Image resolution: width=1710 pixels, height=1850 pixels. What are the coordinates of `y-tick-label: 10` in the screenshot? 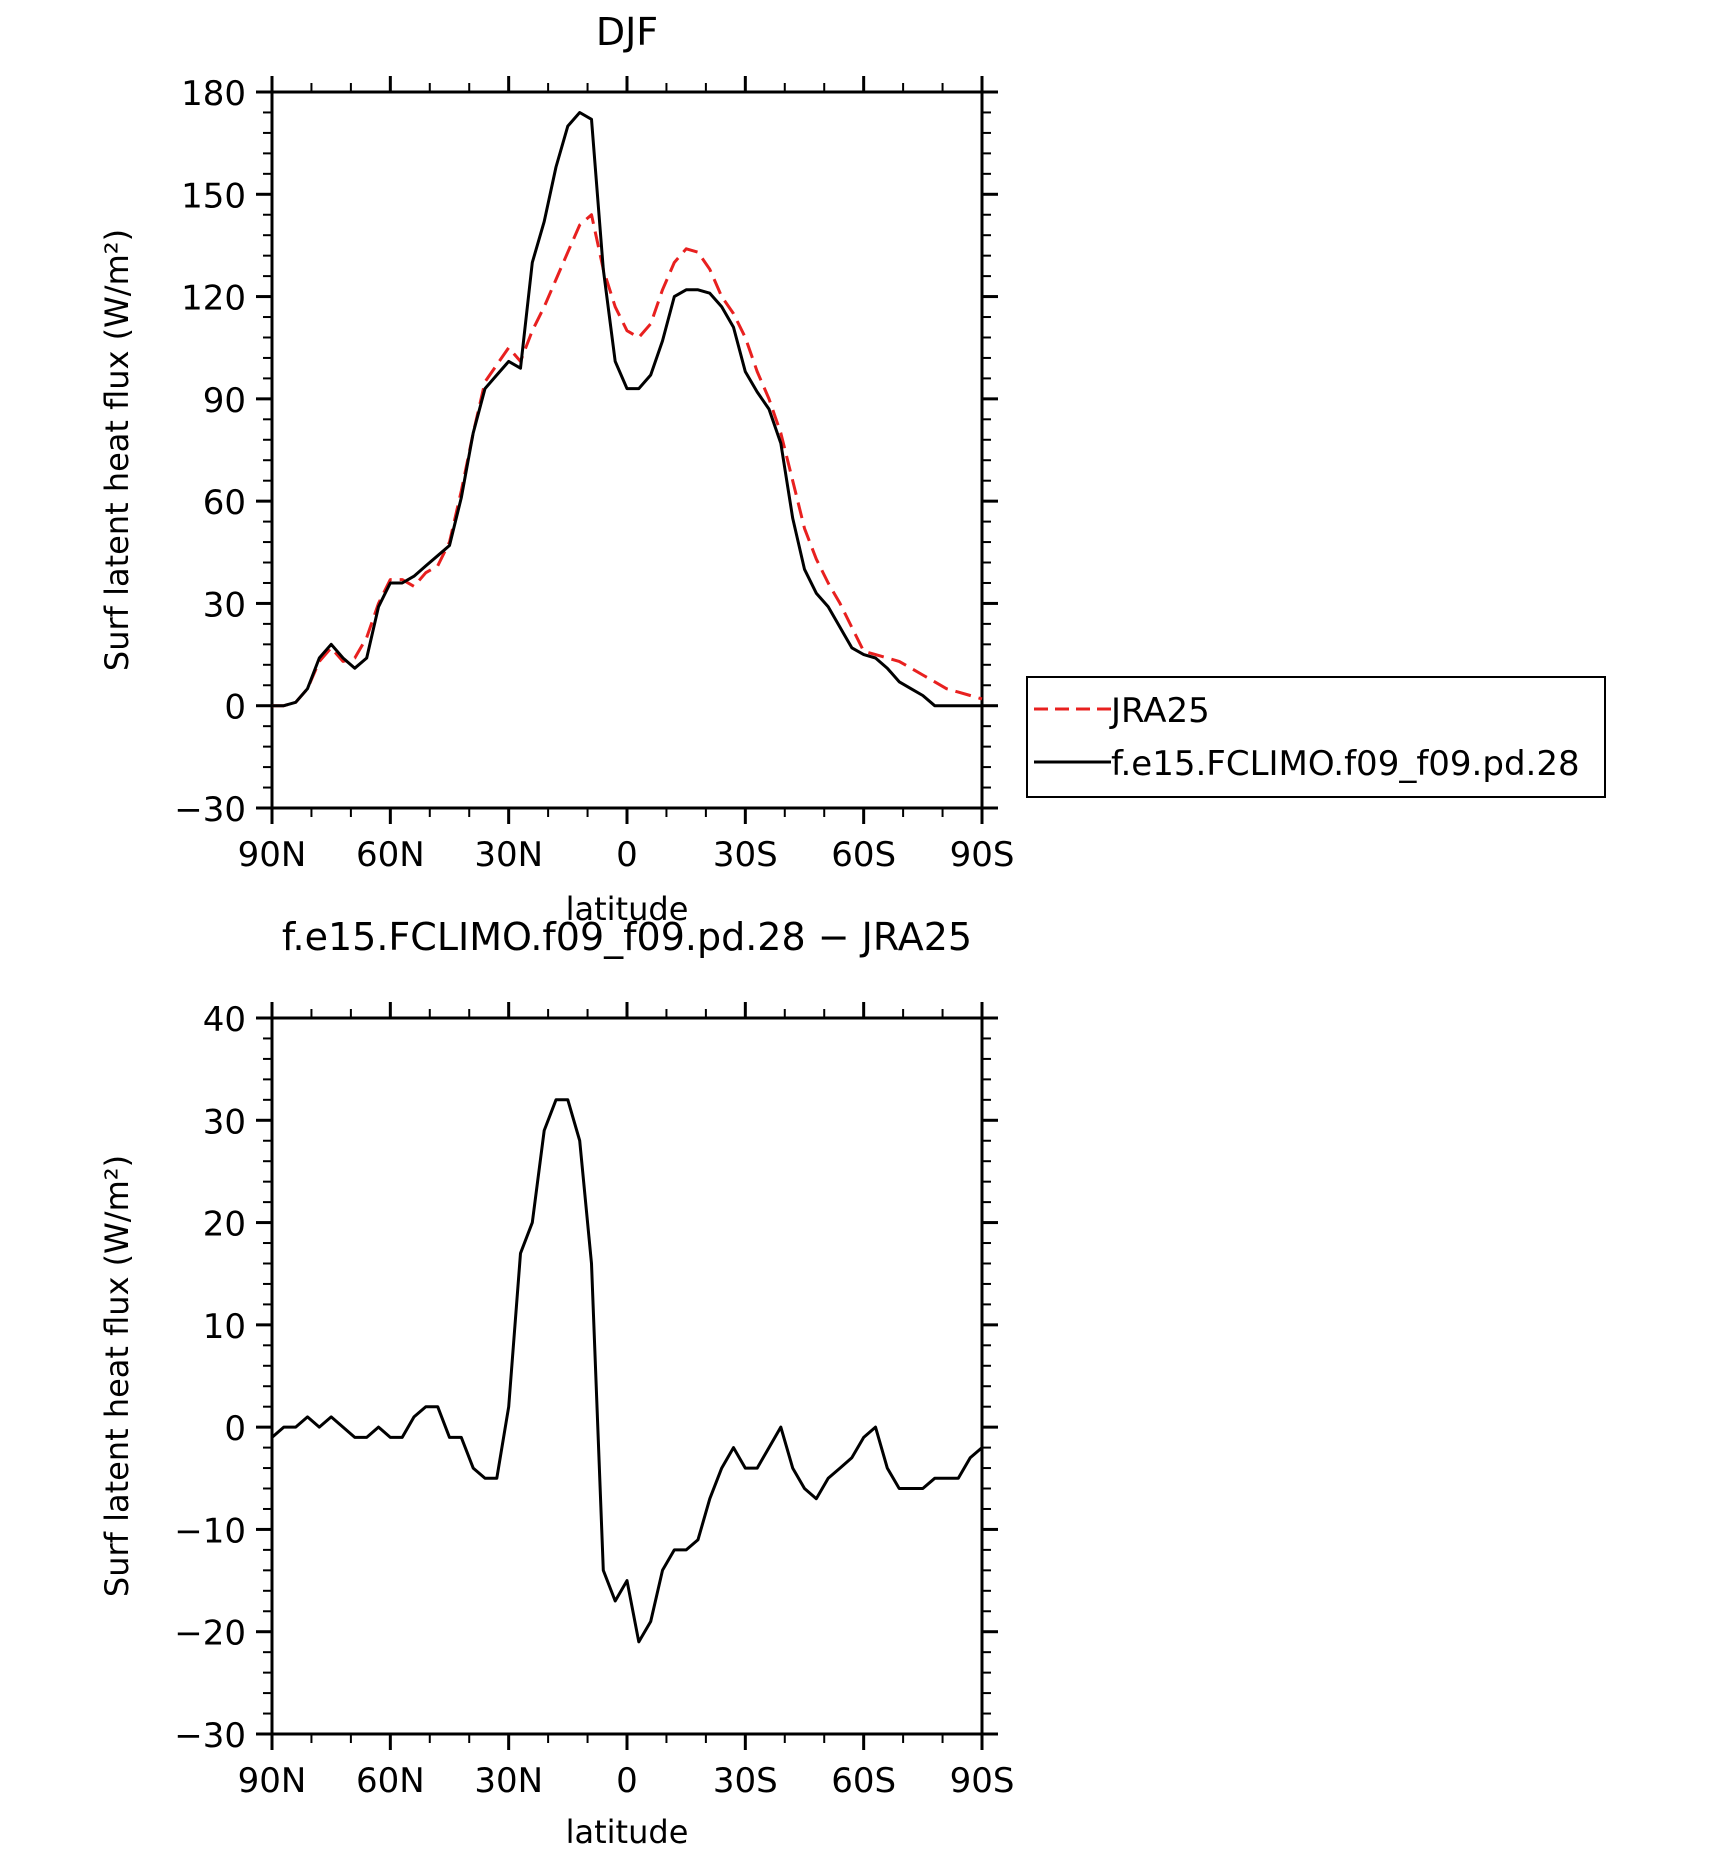 It's located at (224, 1327).